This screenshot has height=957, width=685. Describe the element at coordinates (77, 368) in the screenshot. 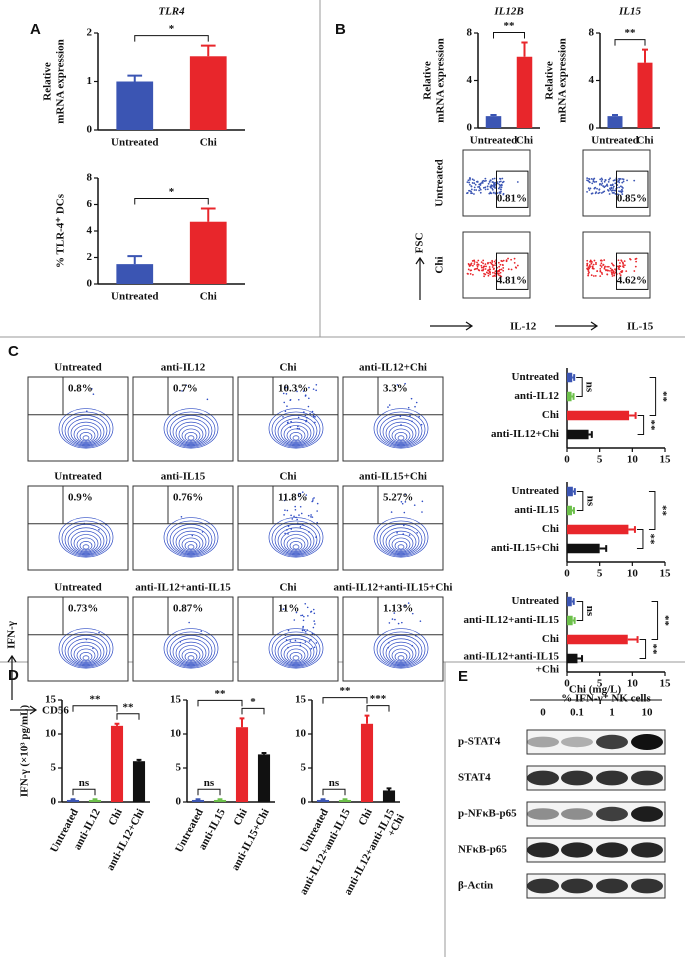

I see `plot-title: Untreated` at that location.